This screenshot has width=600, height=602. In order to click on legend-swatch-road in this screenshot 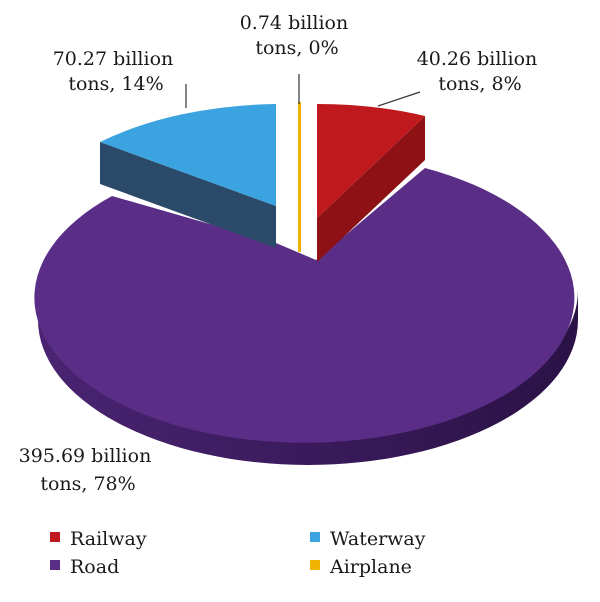, I will do `click(55, 565)`.